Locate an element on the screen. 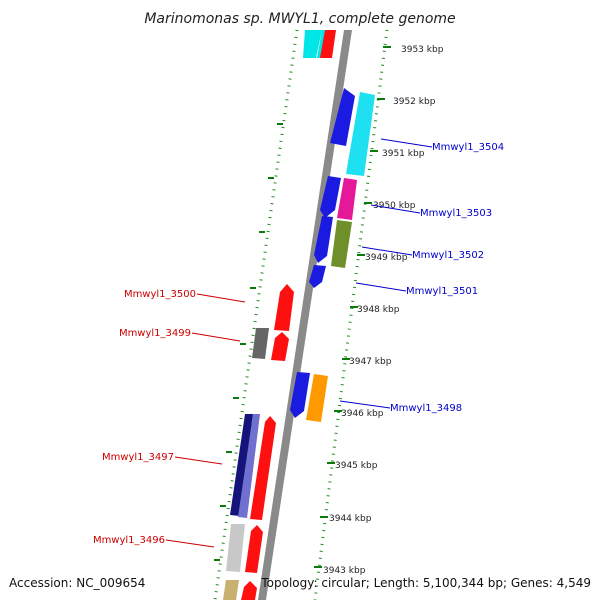 The height and width of the screenshot is (600, 600). tick-label: 3951 kbp is located at coordinates (403, 154).